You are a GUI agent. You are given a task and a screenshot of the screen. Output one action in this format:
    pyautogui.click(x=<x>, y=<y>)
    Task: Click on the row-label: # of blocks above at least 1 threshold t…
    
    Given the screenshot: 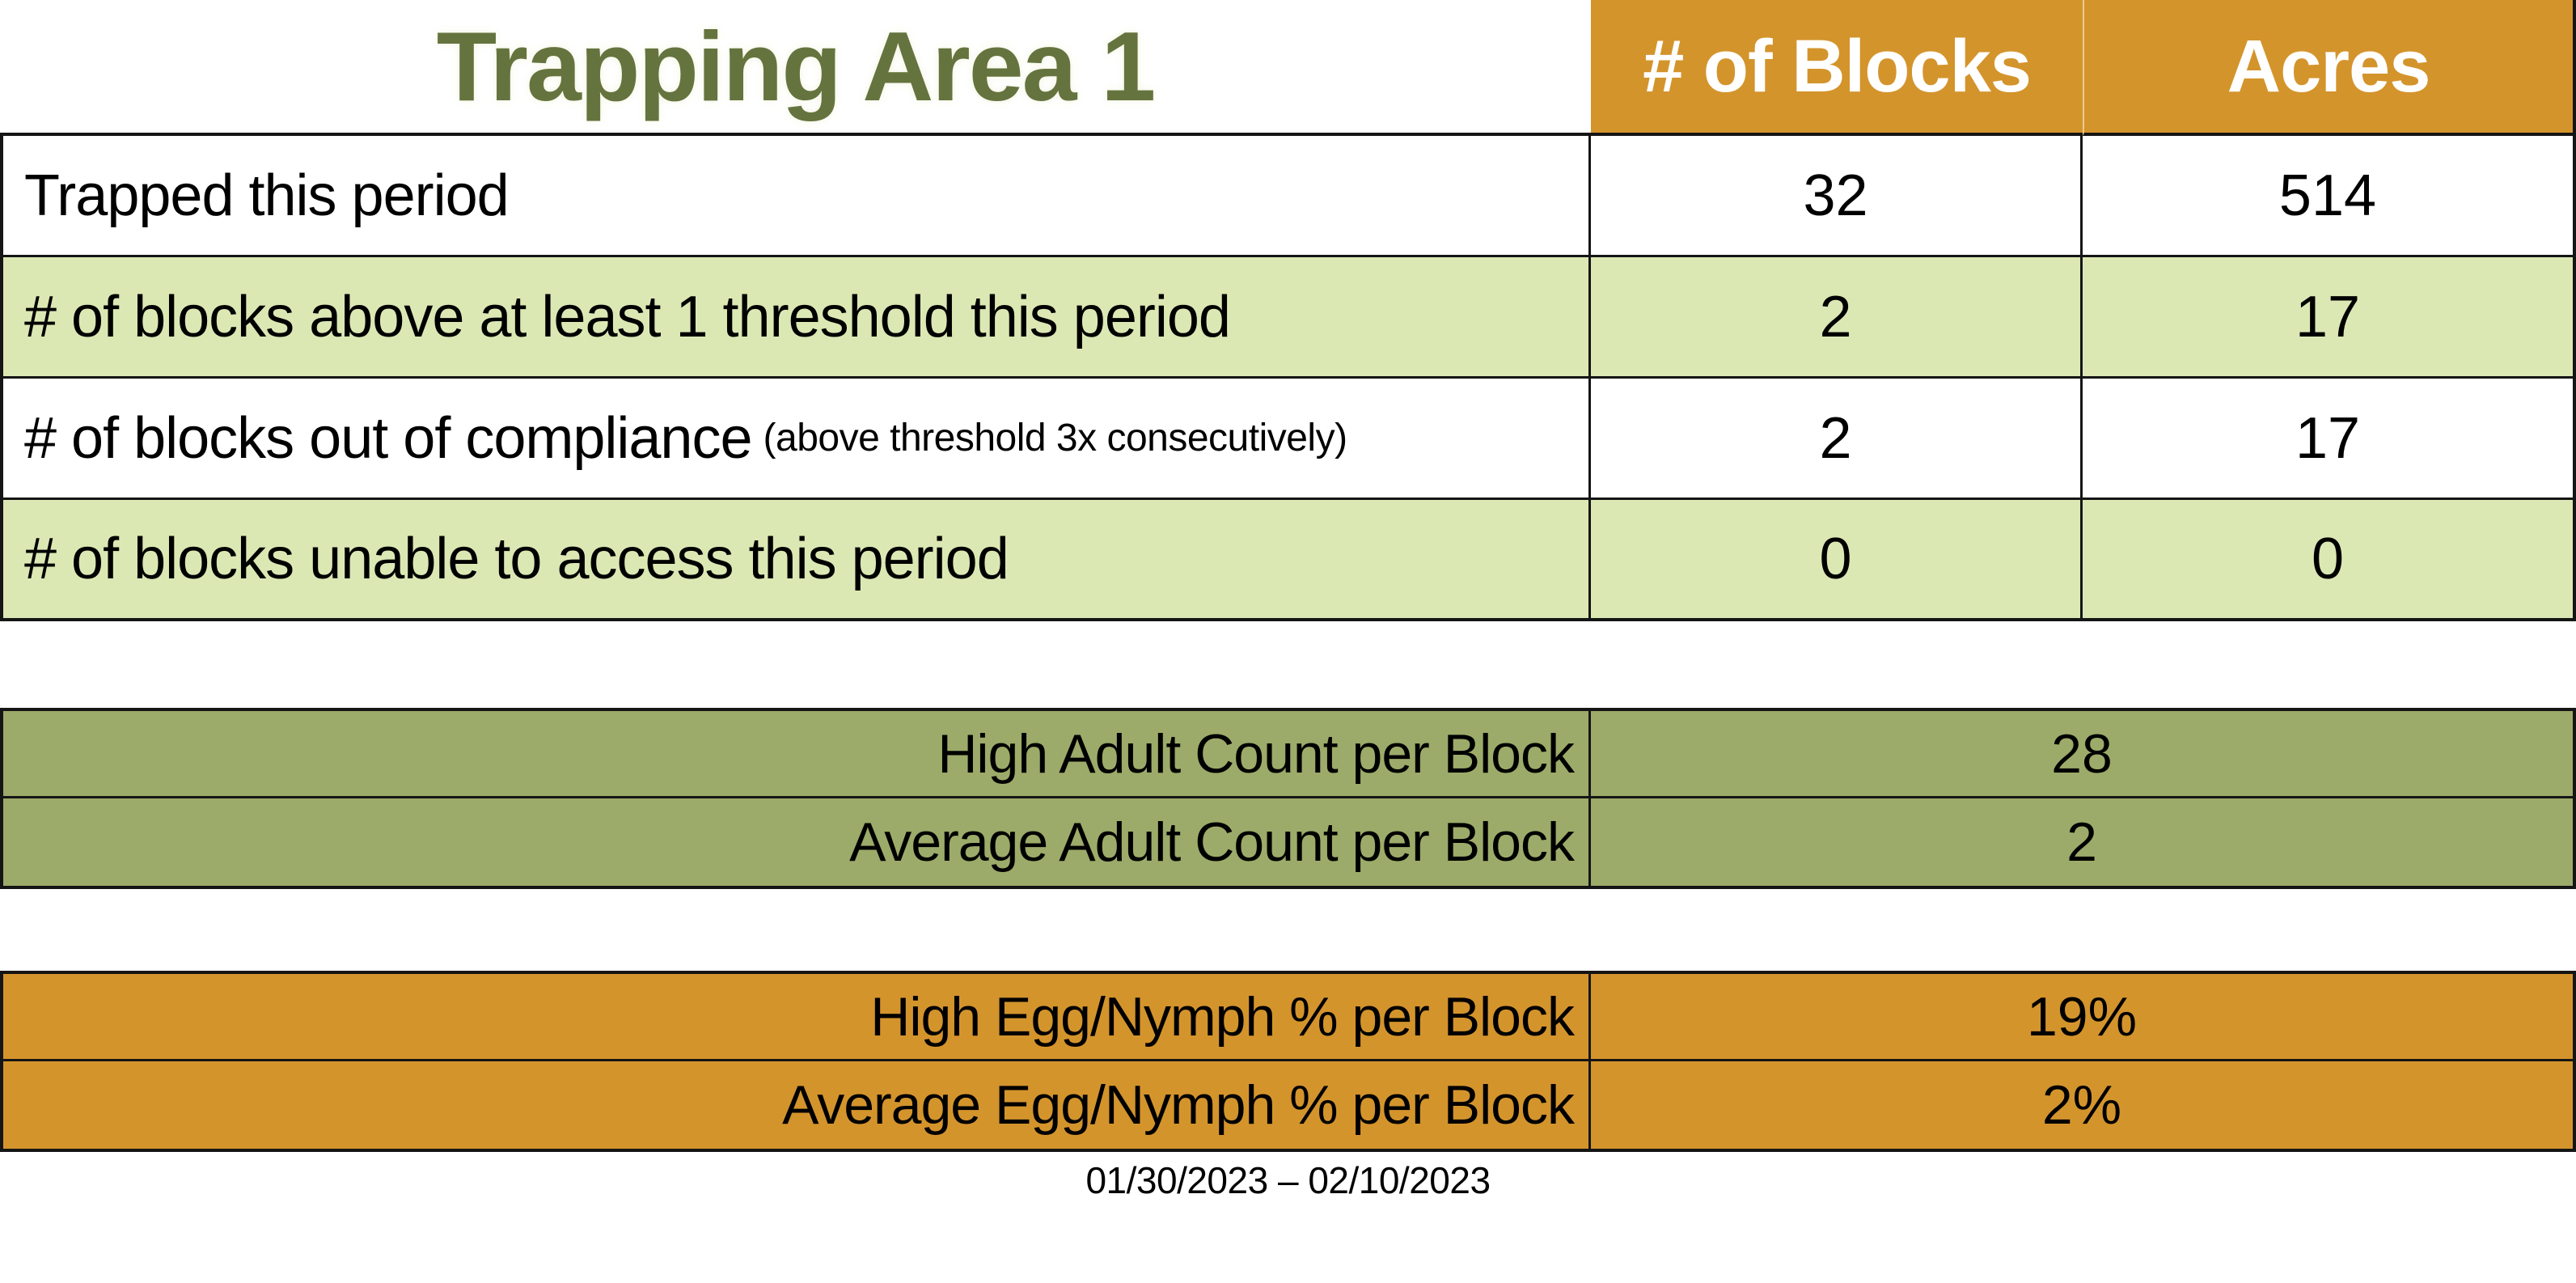 What is the action you would take?
    pyautogui.click(x=627, y=316)
    